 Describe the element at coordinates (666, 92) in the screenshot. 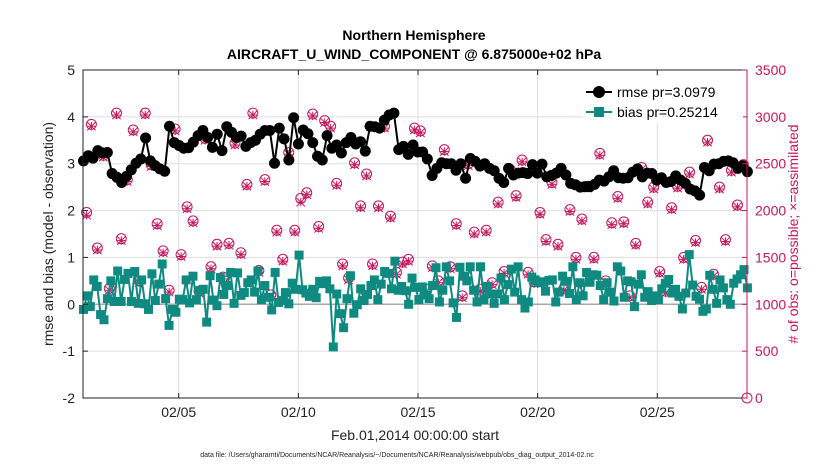

I see `legend-rmse-label: rmse pr=3.0979` at that location.